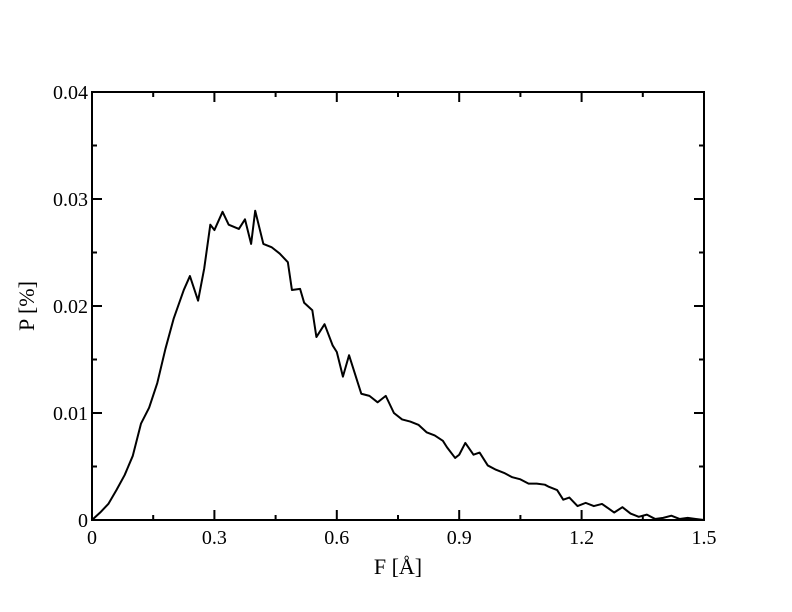  What do you see at coordinates (459, 538) in the screenshot?
I see `x-tick-label: 0.9` at bounding box center [459, 538].